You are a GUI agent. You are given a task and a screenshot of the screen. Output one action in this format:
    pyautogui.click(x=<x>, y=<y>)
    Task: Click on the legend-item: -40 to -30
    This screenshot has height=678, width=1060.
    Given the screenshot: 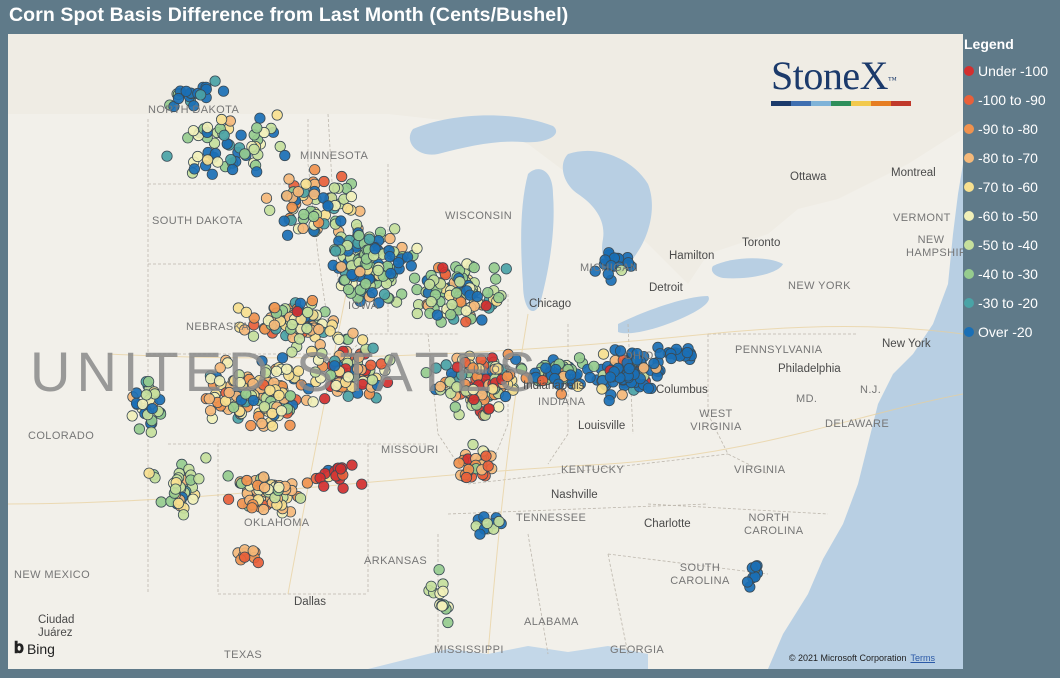 What is the action you would take?
    pyautogui.click(x=1012, y=273)
    